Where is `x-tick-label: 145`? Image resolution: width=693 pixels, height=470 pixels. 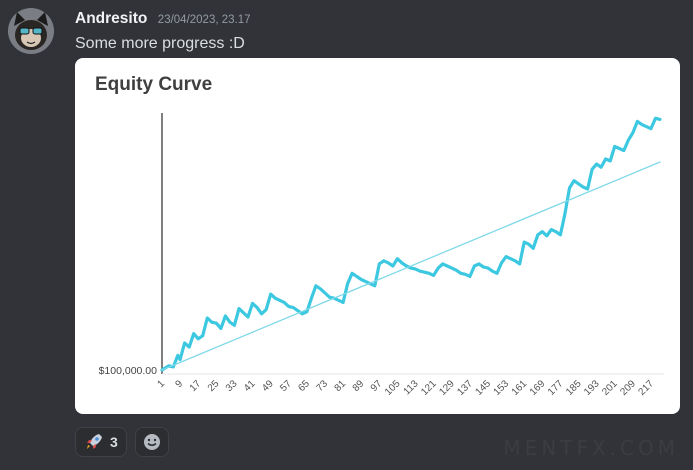
x-tick-label: 145 is located at coordinates (484, 388).